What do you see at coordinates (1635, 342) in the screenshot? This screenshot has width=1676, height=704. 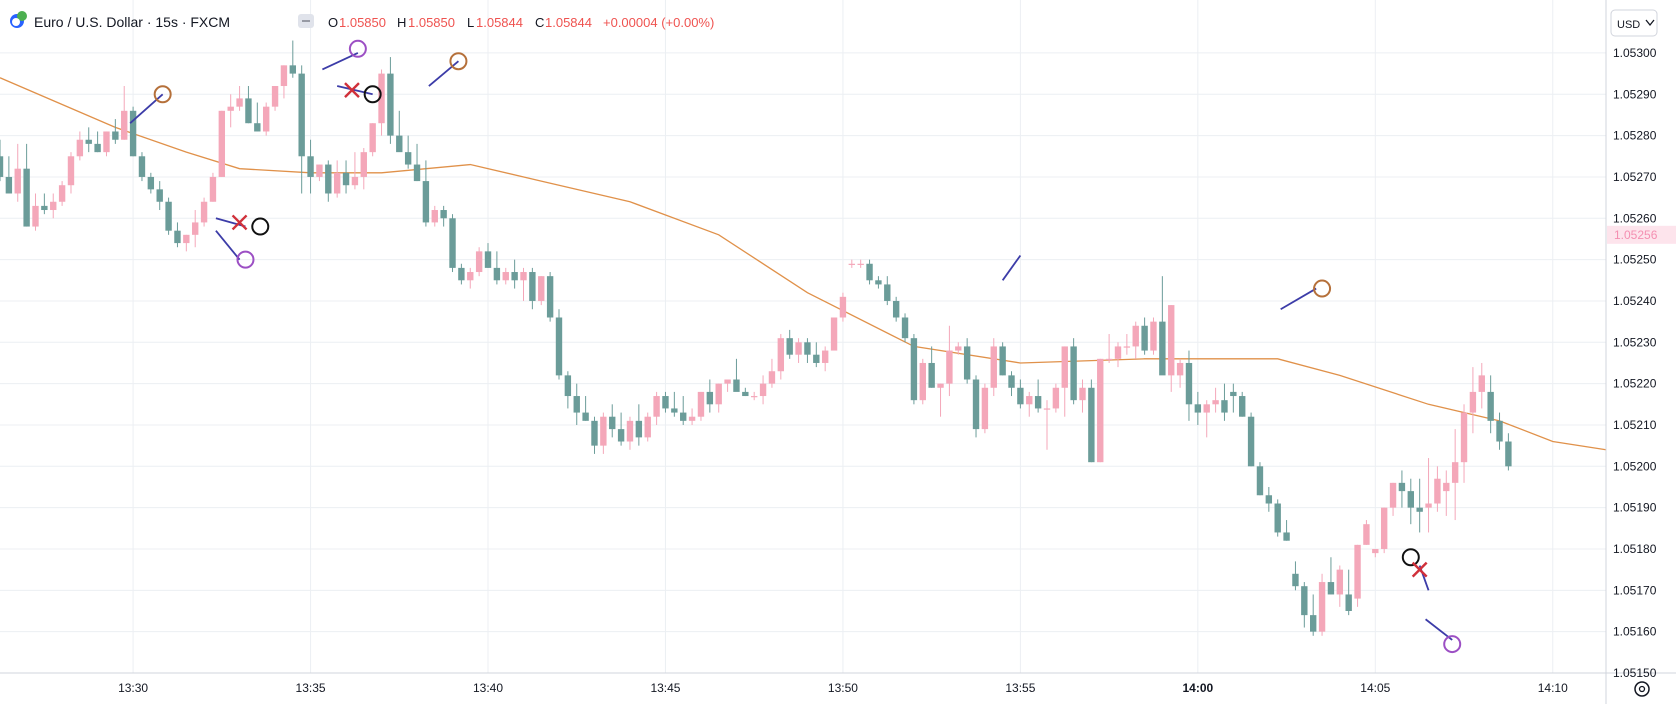 I see `price-tick-label: 1.05230` at bounding box center [1635, 342].